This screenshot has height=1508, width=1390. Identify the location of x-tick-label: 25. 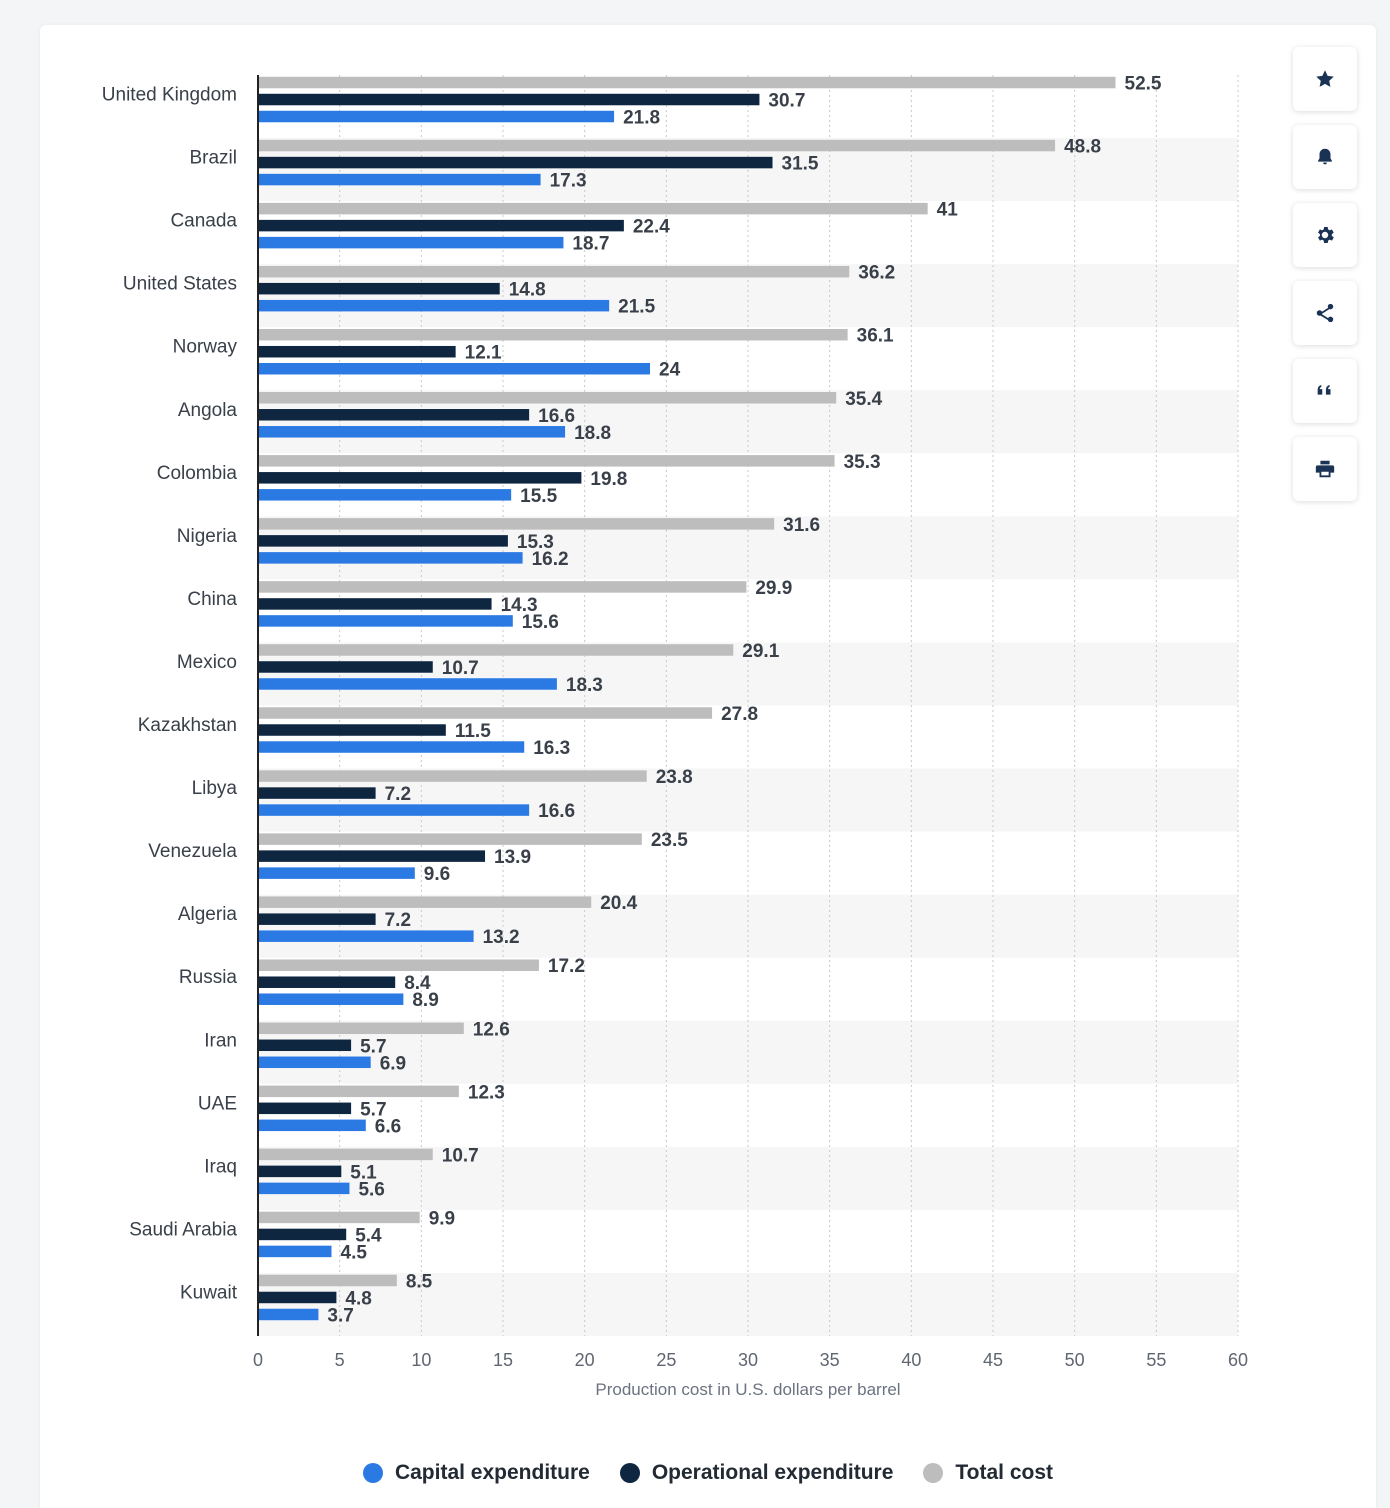
(666, 1360).